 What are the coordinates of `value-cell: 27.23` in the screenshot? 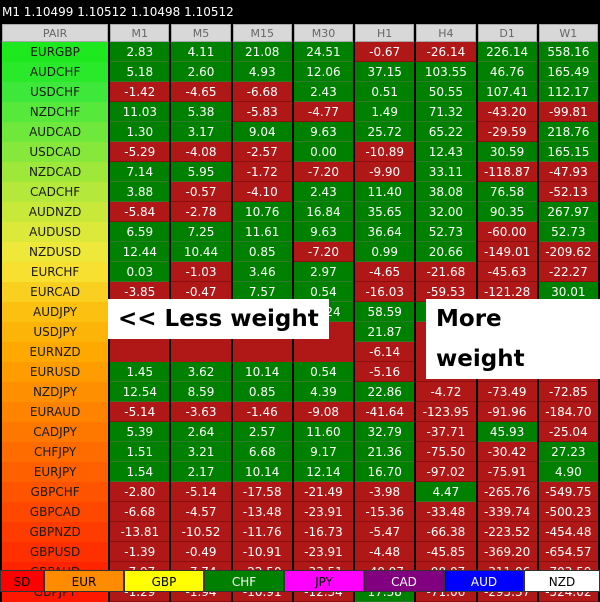 It's located at (568, 452).